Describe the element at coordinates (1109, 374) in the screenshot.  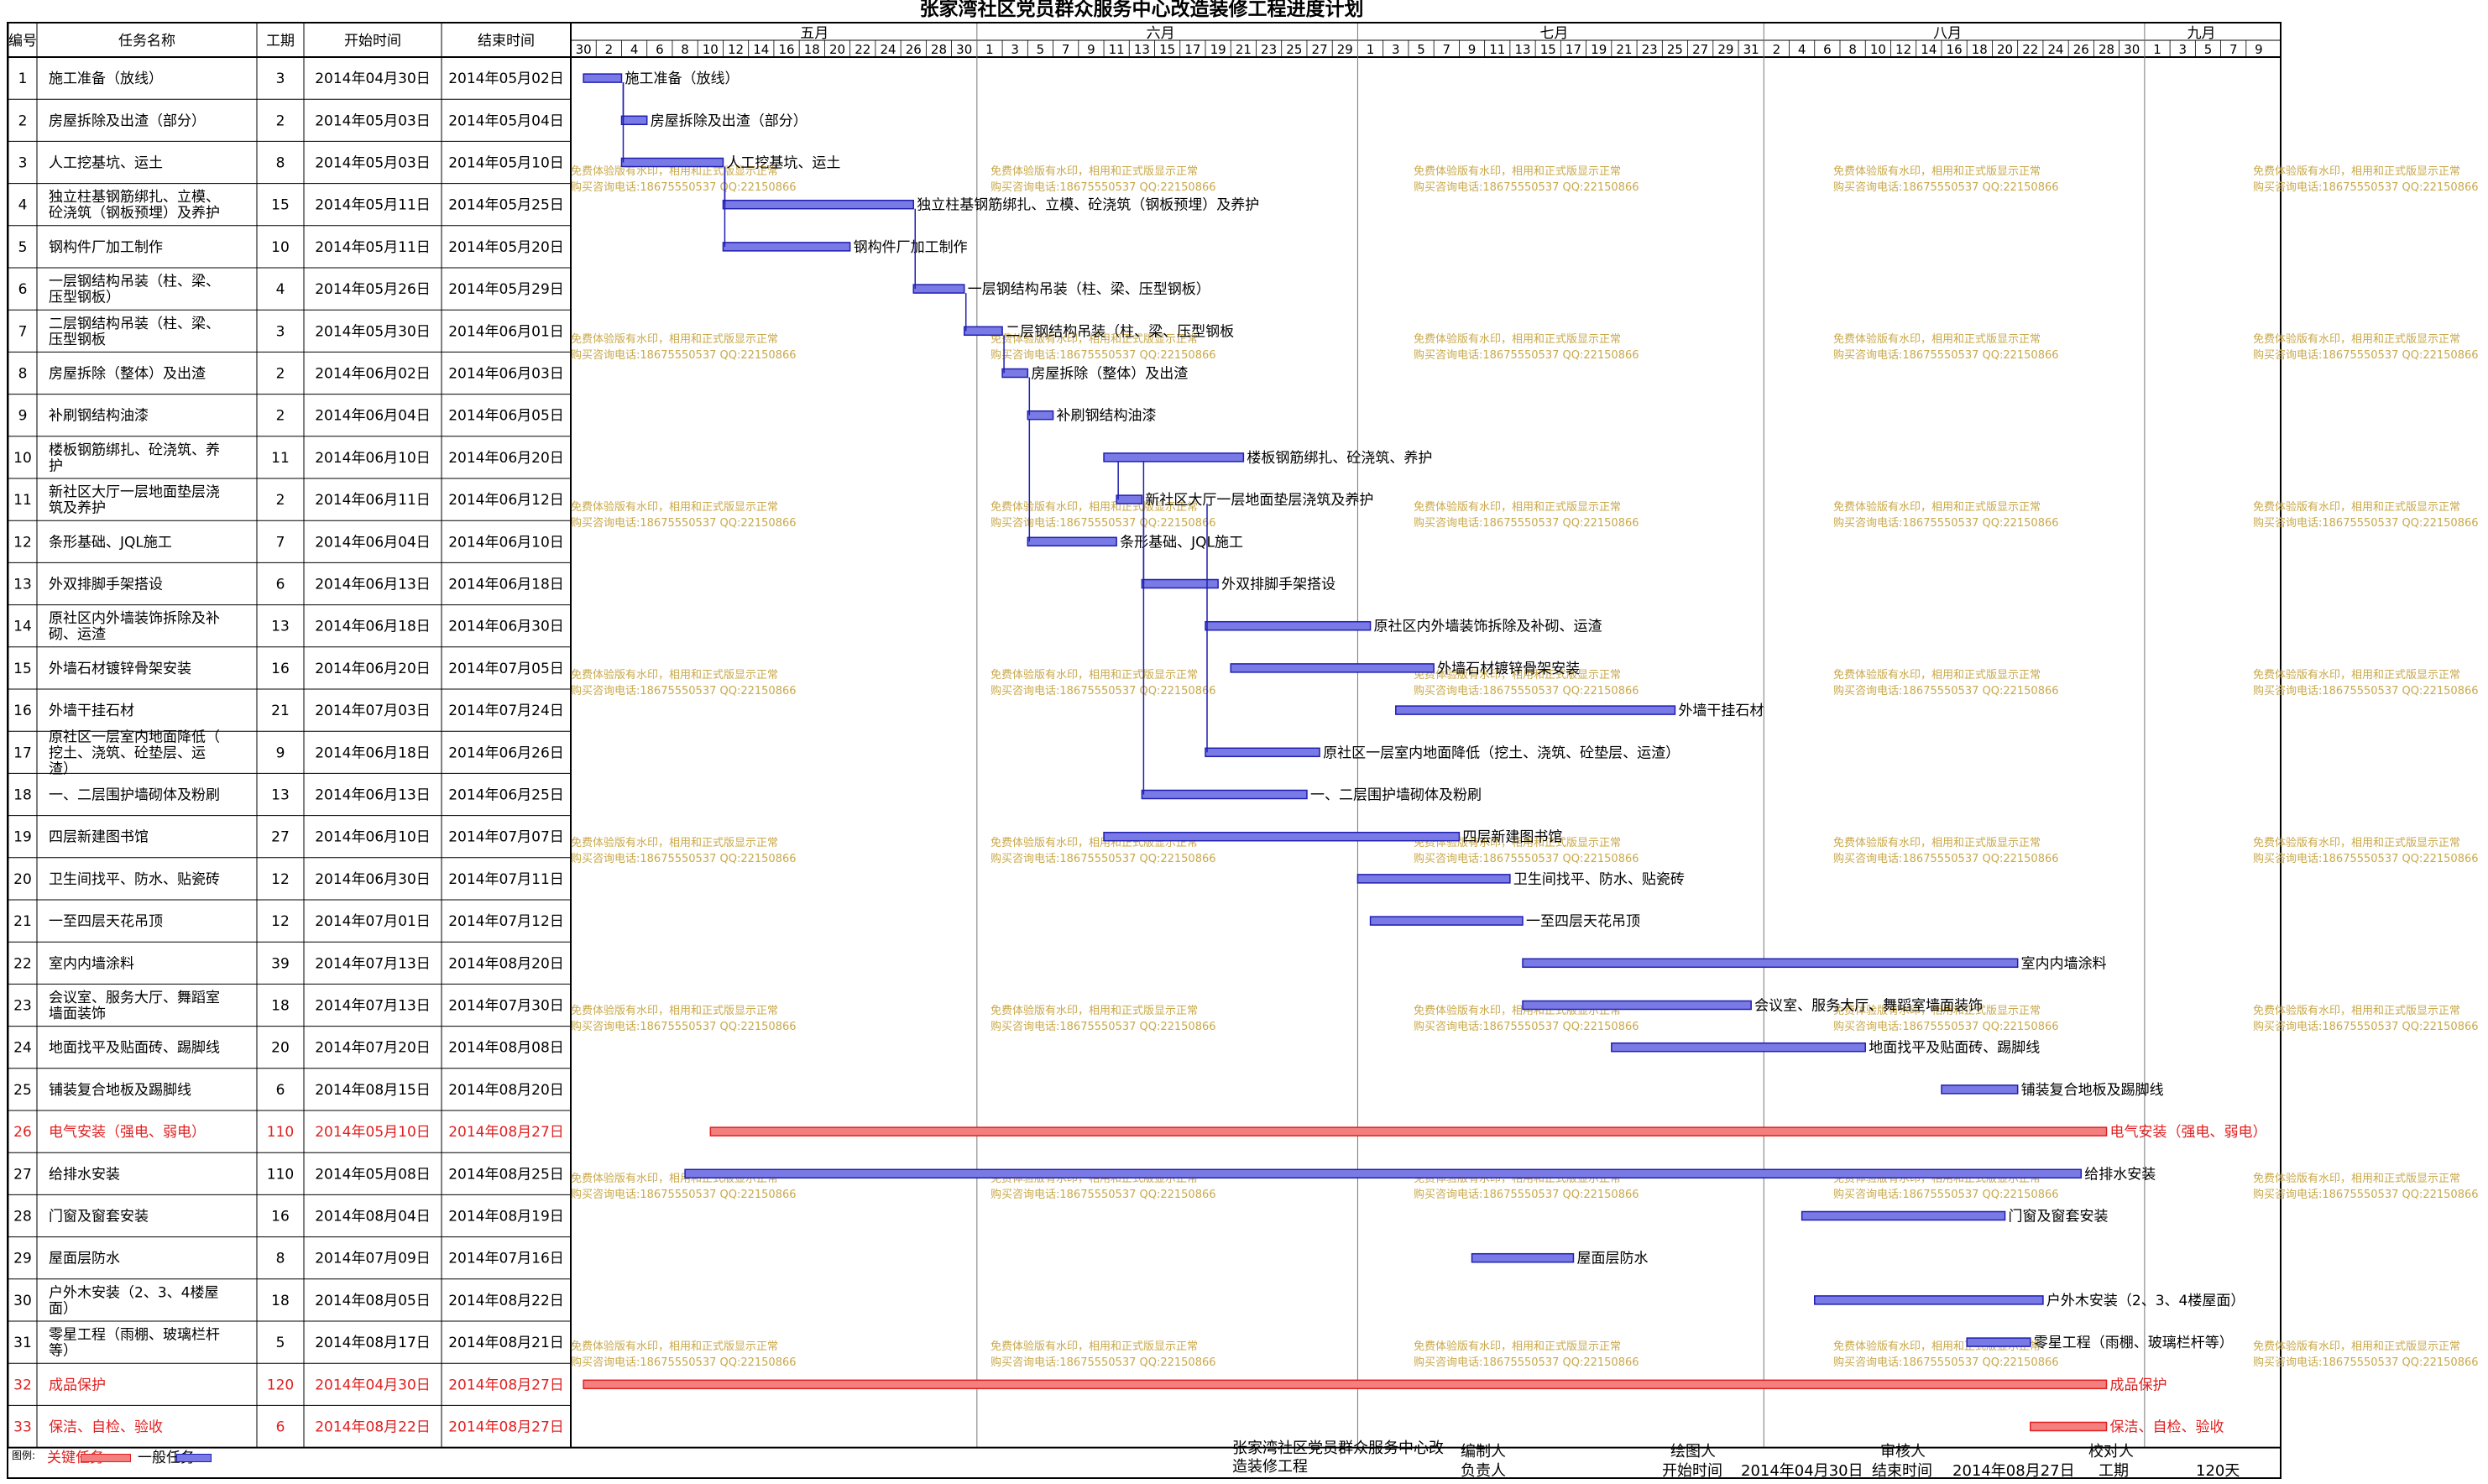
I see `bar-label: 房屋拆除（整体）及出渣` at that location.